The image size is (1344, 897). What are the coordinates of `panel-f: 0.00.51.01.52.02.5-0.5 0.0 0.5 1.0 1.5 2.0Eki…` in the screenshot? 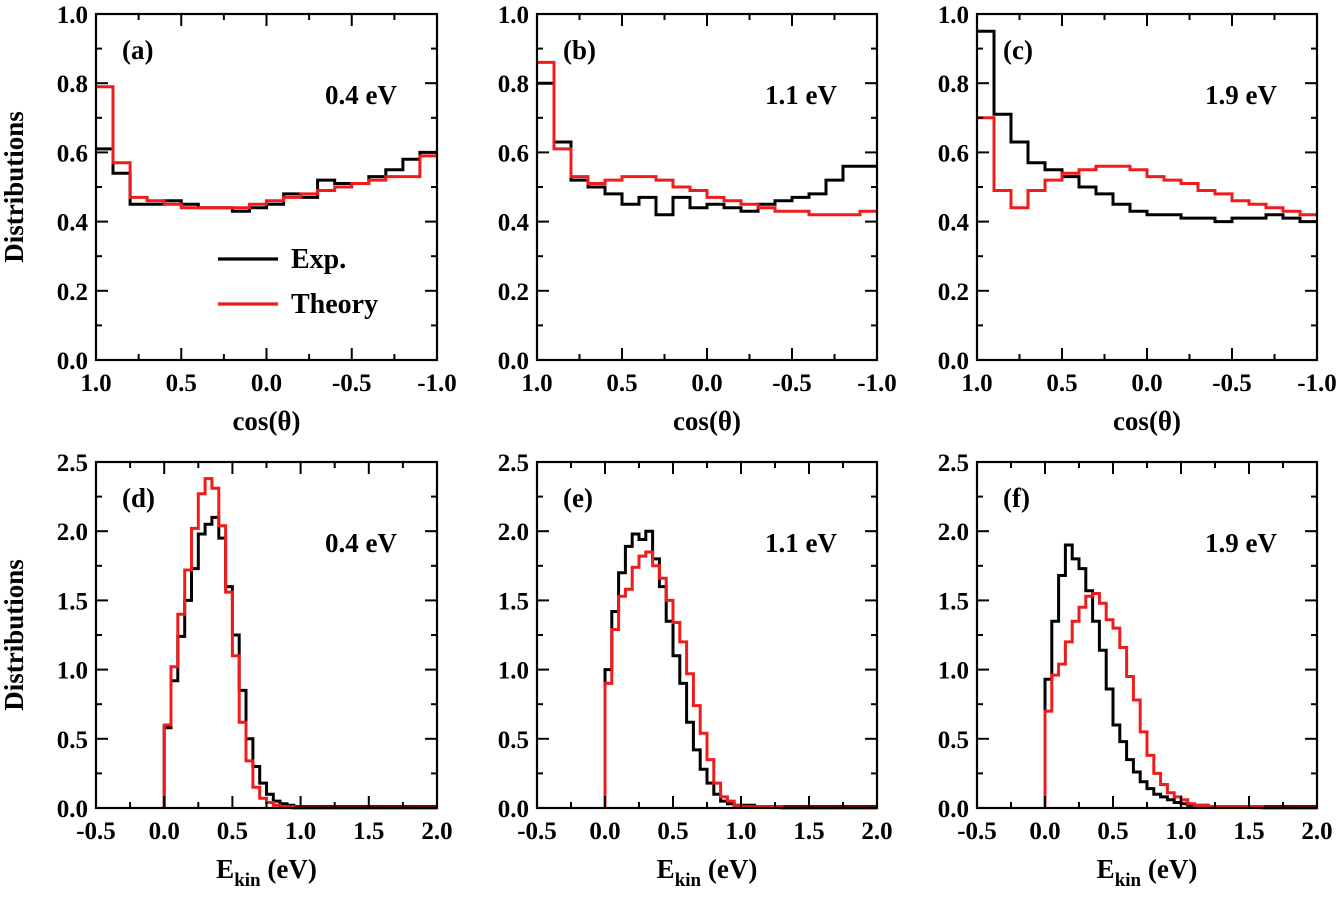 It's located at (1135, 670).